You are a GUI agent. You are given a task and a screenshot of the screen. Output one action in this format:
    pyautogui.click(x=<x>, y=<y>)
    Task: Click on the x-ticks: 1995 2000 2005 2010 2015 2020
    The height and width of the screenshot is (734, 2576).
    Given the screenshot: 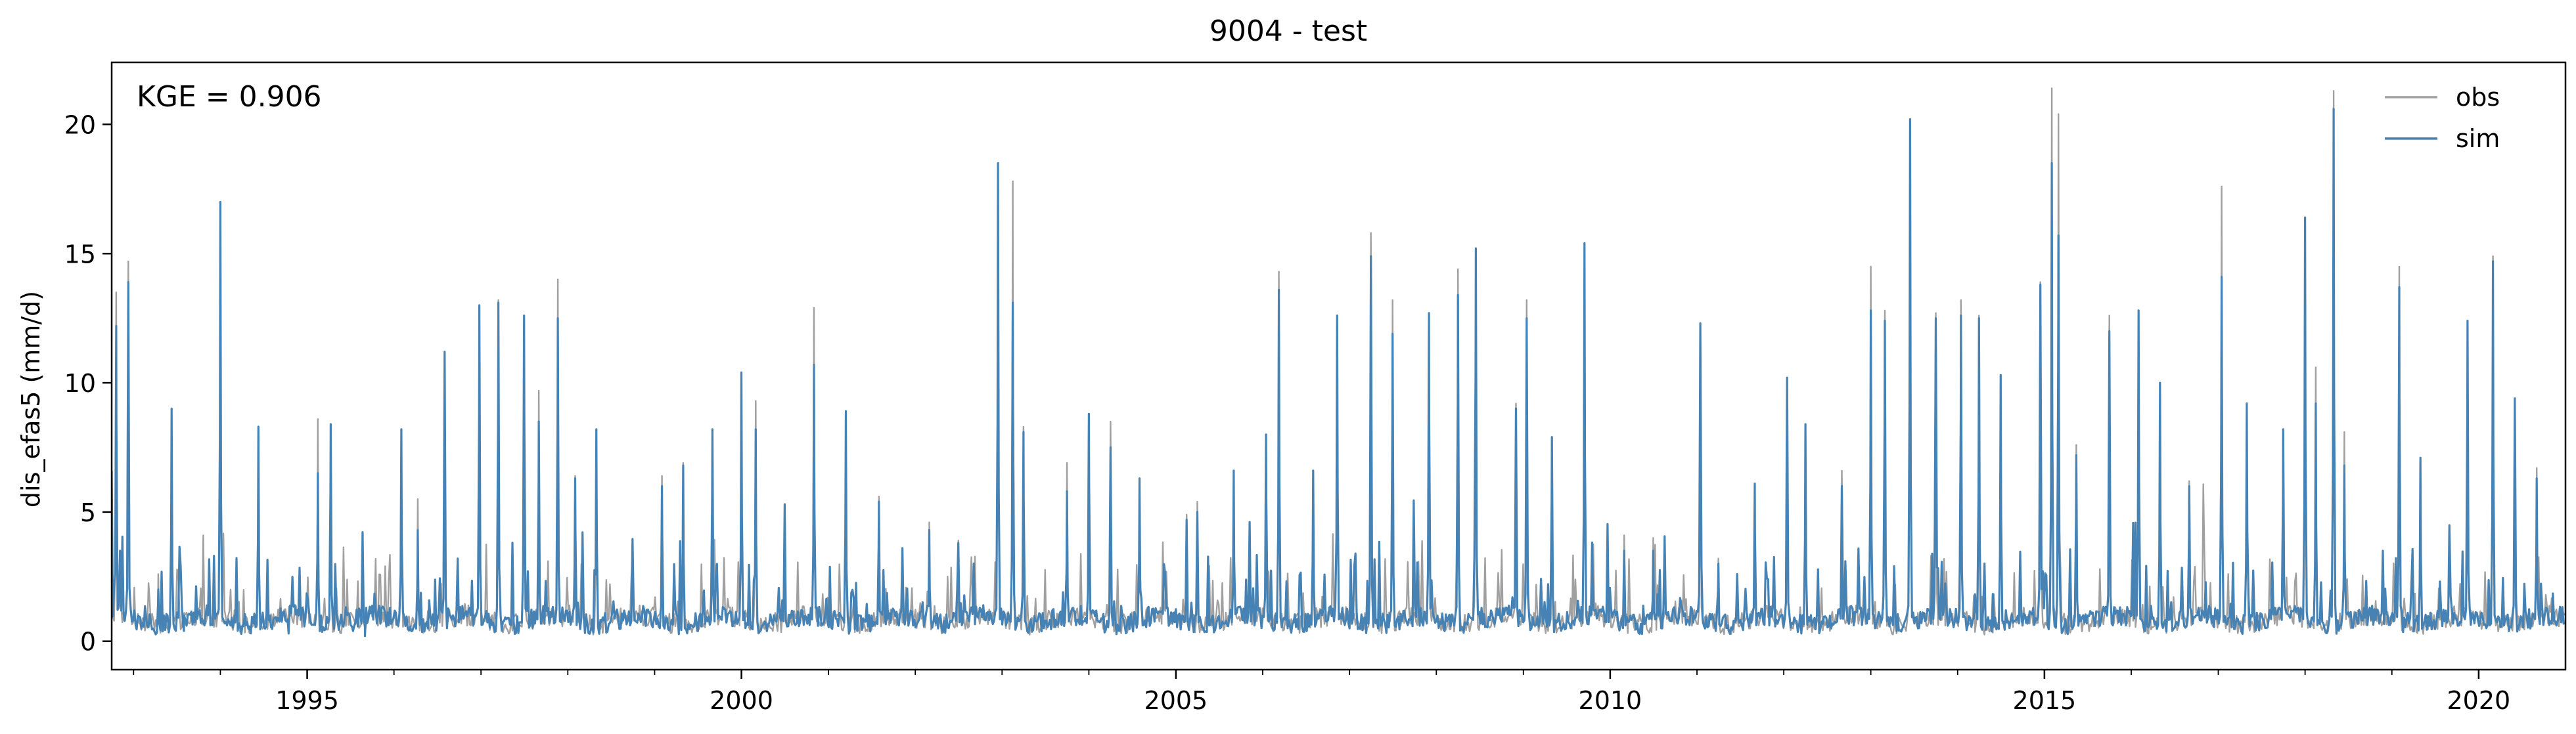 What is the action you would take?
    pyautogui.click(x=1321, y=692)
    